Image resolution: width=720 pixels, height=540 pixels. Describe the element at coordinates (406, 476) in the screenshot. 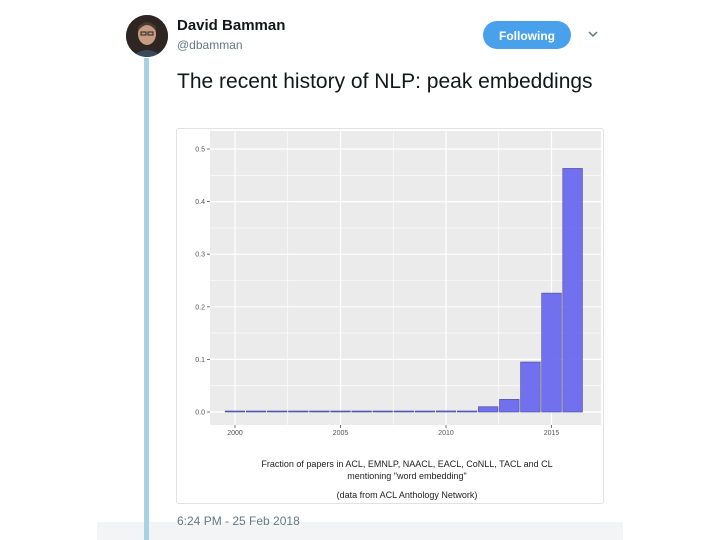

I see `x-axis-caption-line2: mentioning "word embedding"` at that location.